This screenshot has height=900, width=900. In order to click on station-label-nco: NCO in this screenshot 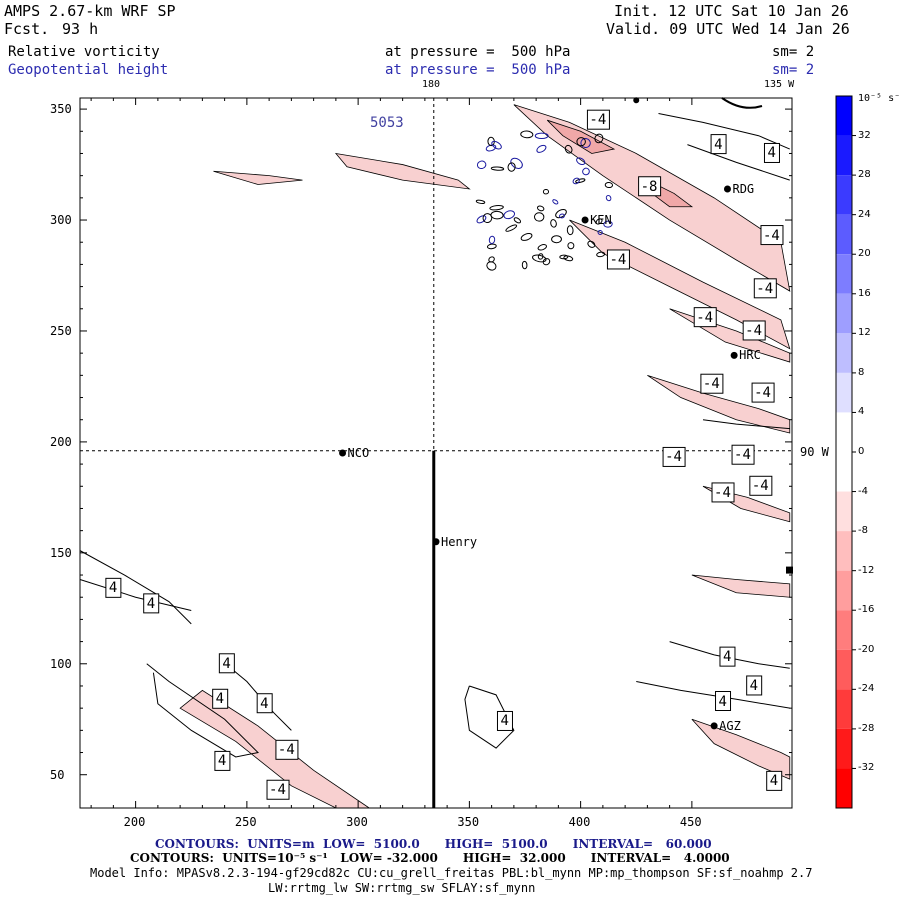, I will do `click(358, 453)`.